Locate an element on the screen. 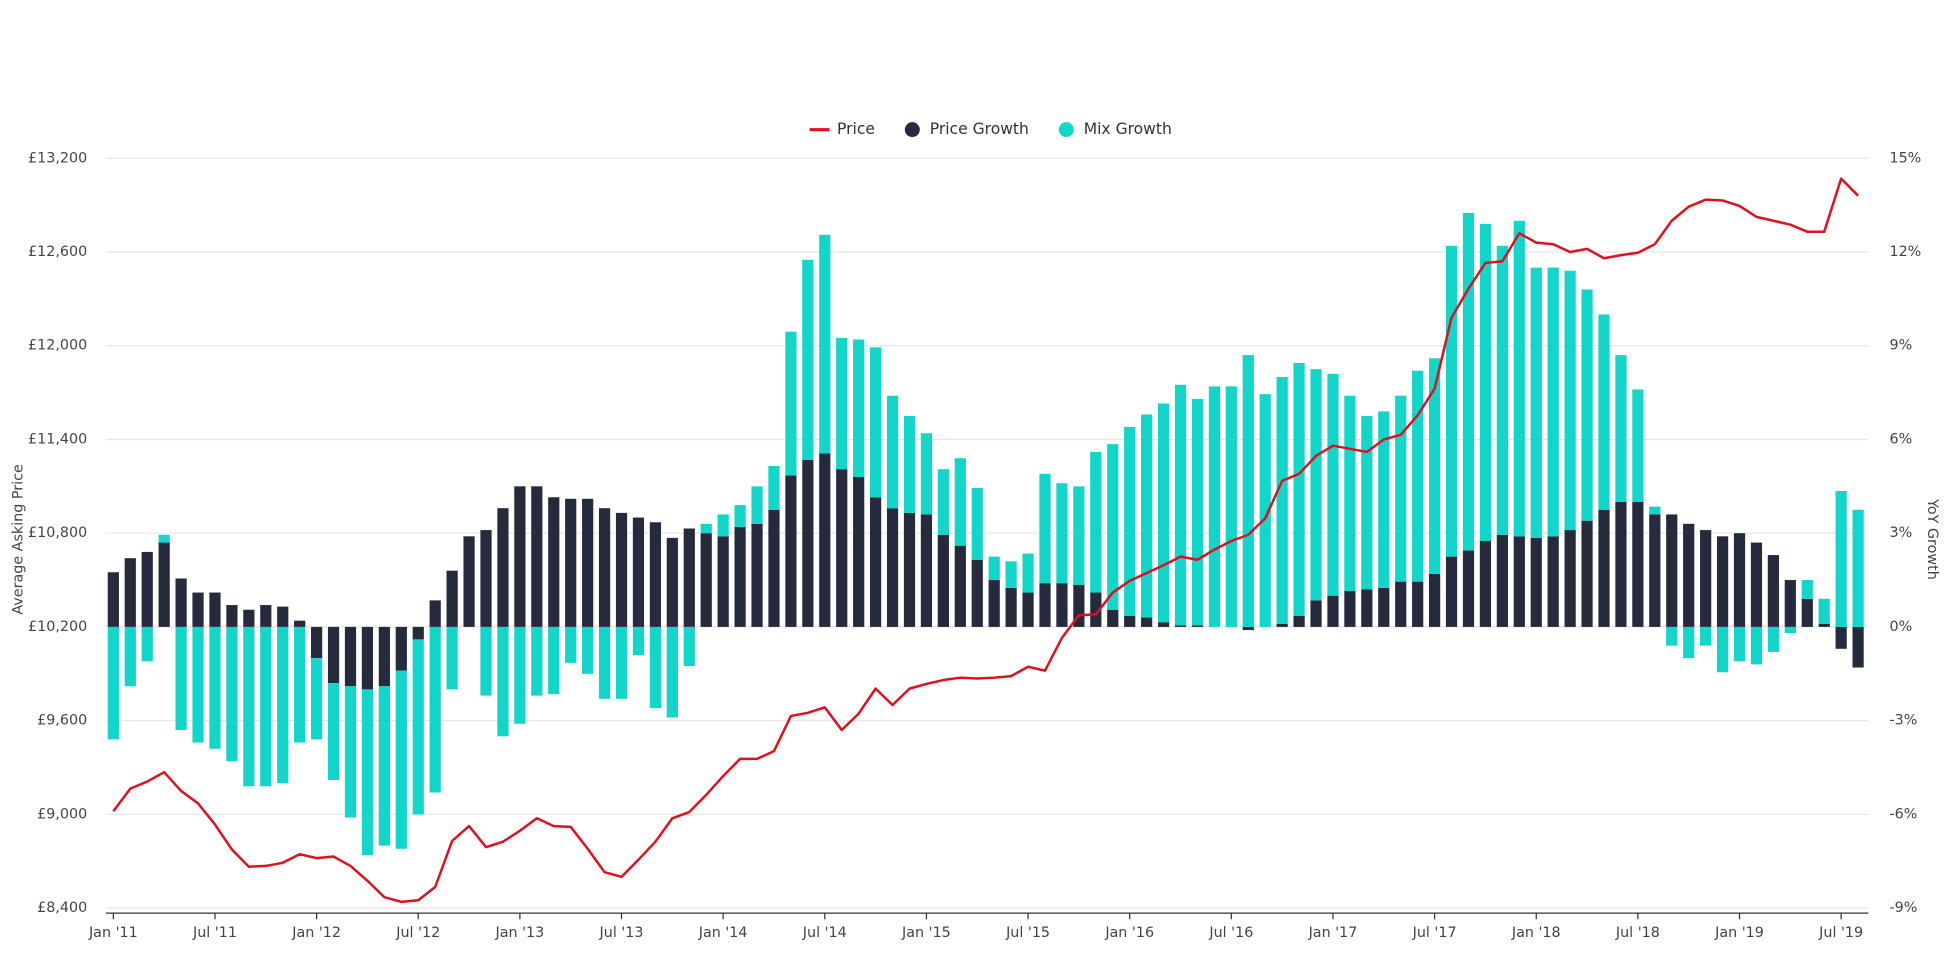 The image size is (1953, 963). y2-tick-label: 6% is located at coordinates (1900, 439).